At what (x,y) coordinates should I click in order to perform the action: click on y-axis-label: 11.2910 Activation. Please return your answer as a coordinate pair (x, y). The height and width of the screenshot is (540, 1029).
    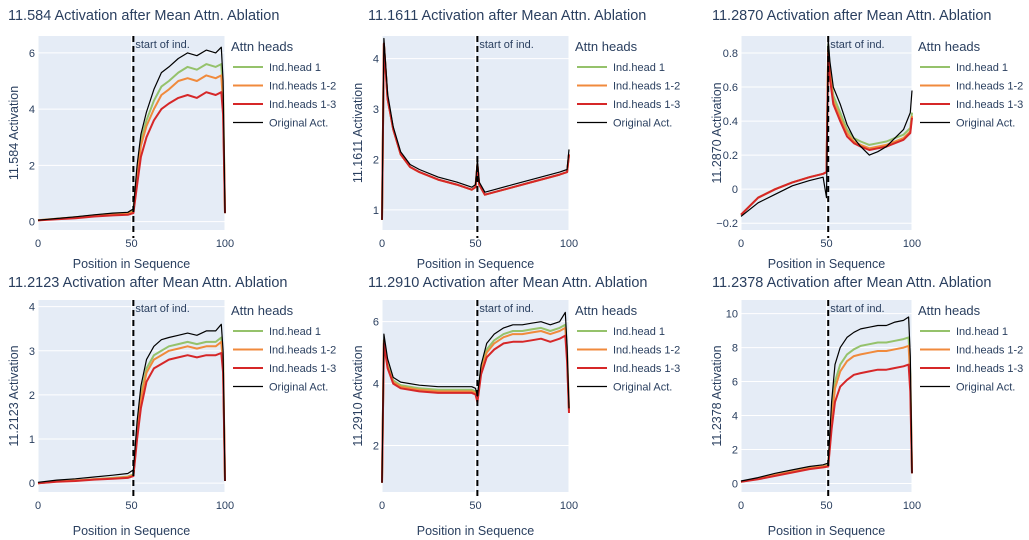
    Looking at the image, I should click on (358, 395).